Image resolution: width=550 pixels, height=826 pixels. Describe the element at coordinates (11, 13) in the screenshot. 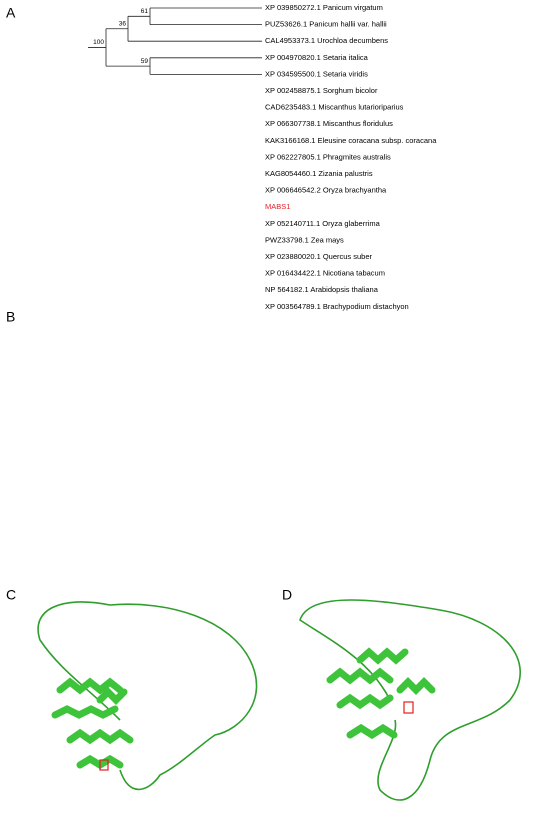

I see `panel-label: A` at that location.